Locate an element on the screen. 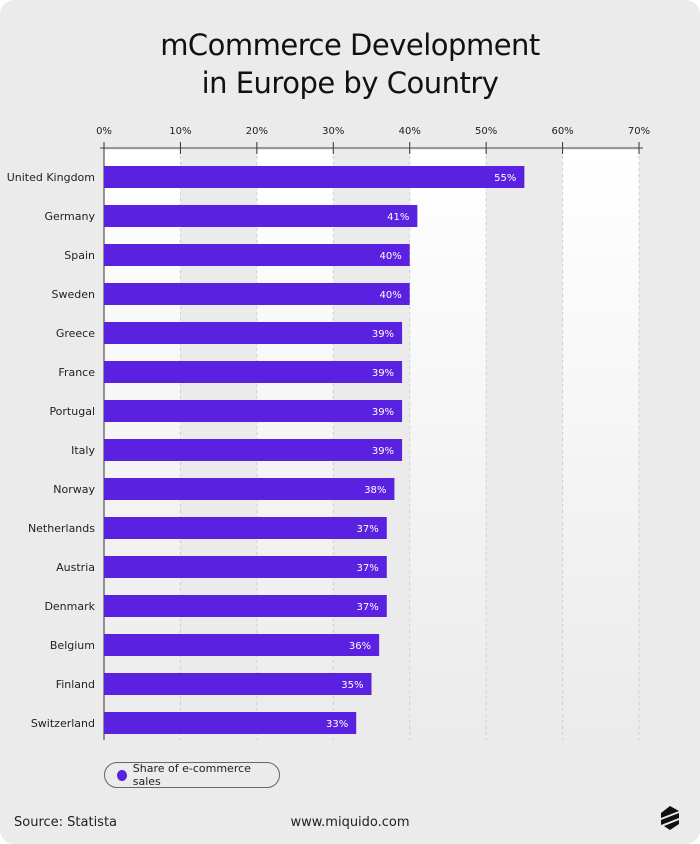 The image size is (700, 844). category-label: Spain is located at coordinates (79, 255).